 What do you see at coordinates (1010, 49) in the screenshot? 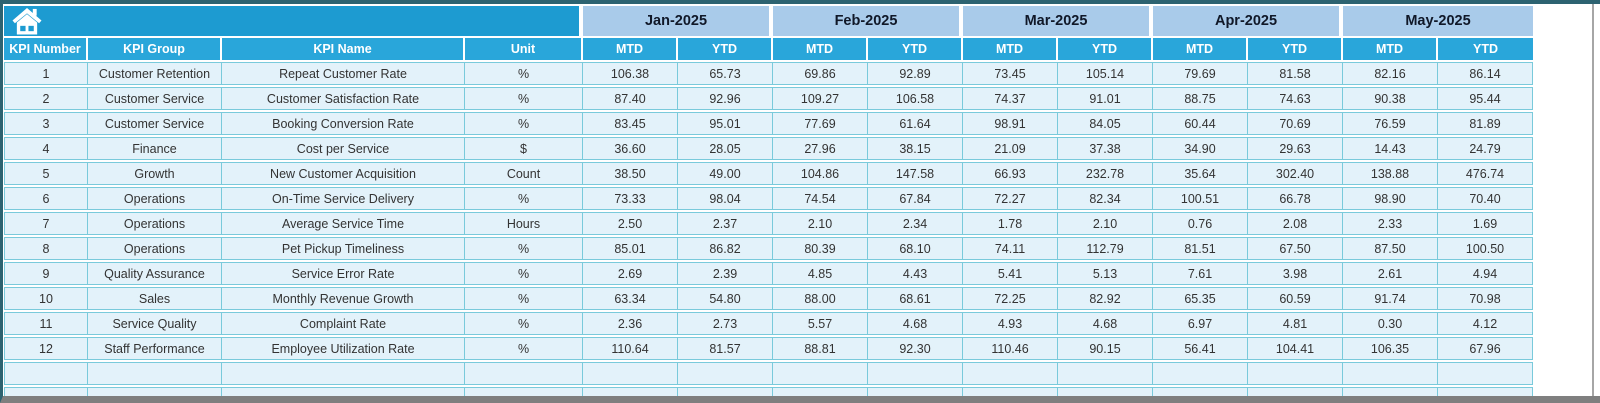
I see `header-mar-mtd: MTD` at bounding box center [1010, 49].